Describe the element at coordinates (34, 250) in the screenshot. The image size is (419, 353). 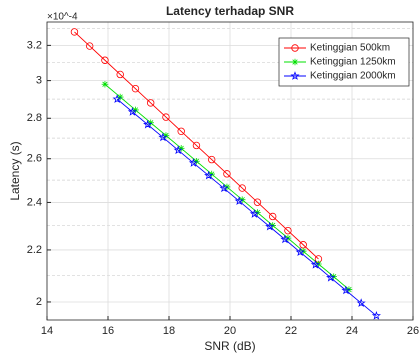
I see `y-tick-label: 2.2` at that location.